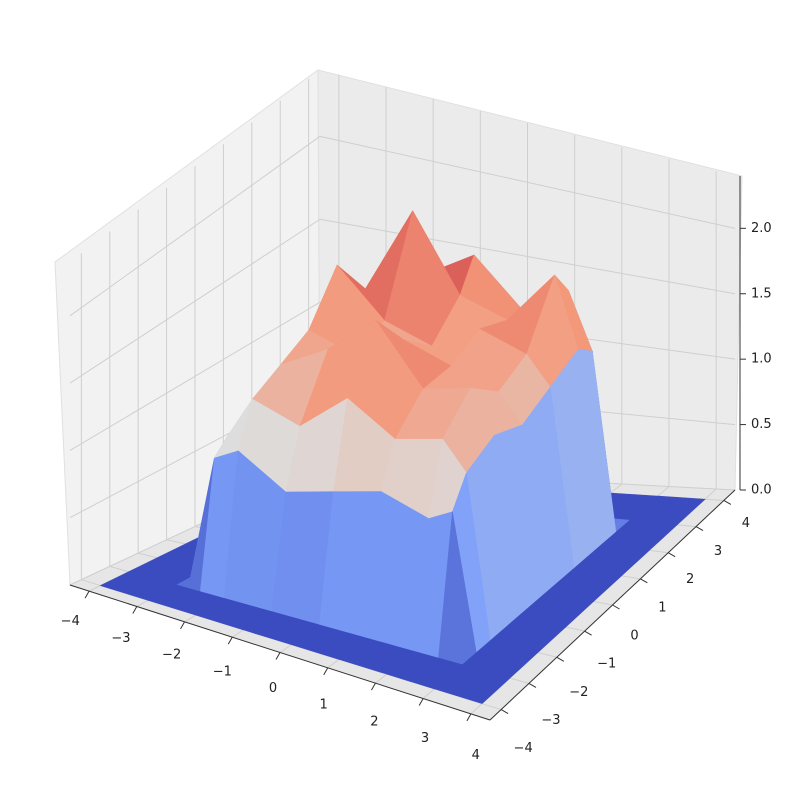  What do you see at coordinates (606, 664) in the screenshot?
I see `y-tick-label: −1` at bounding box center [606, 664].